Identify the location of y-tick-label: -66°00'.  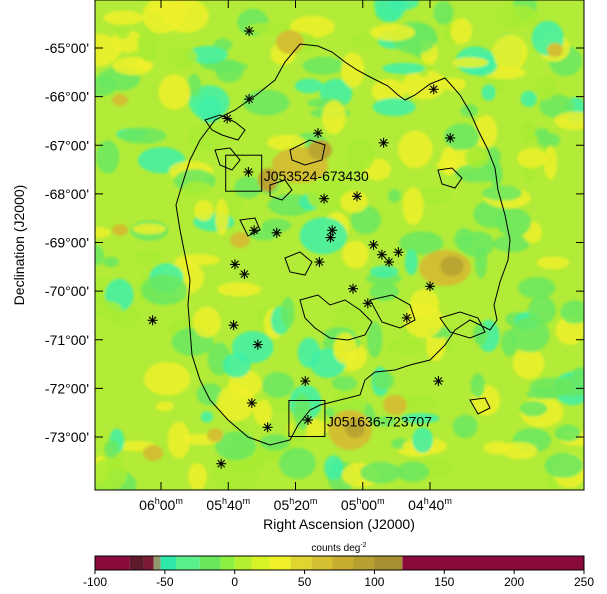
(67, 97).